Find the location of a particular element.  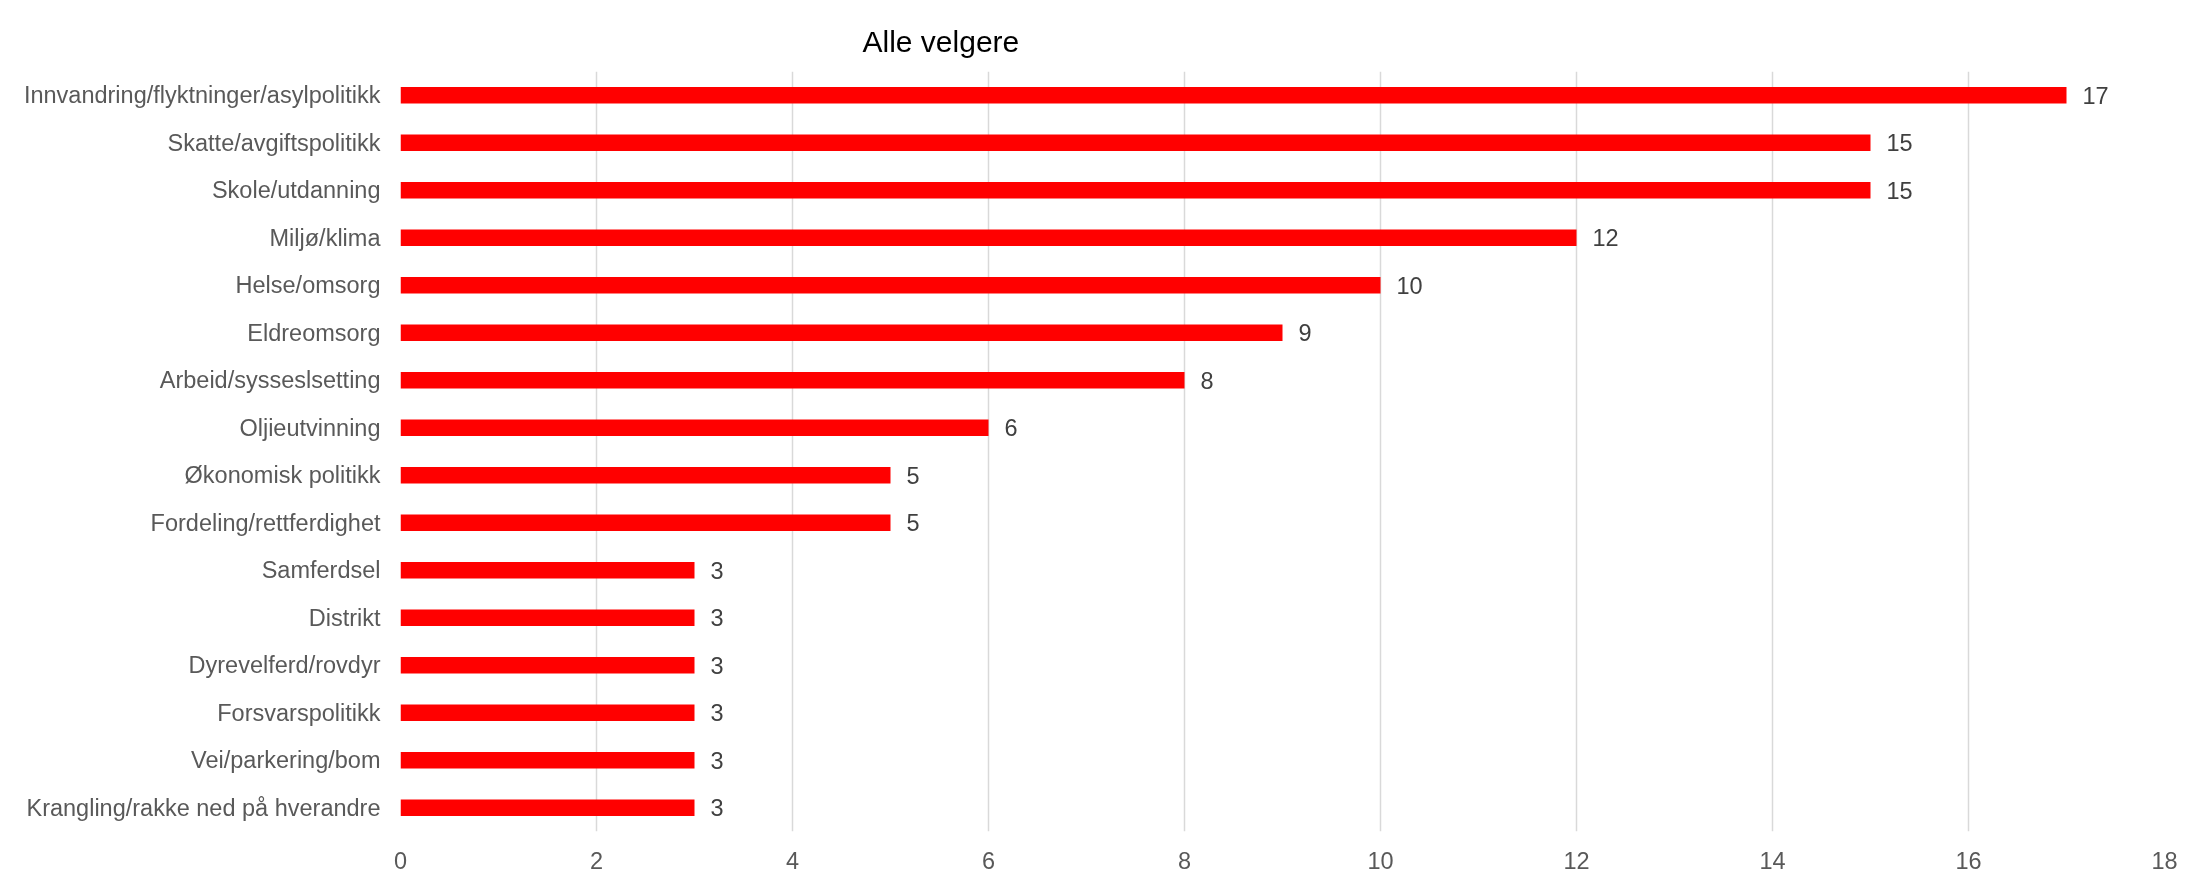

y-tick-label: Helse/omsorg is located at coordinates (308, 285).